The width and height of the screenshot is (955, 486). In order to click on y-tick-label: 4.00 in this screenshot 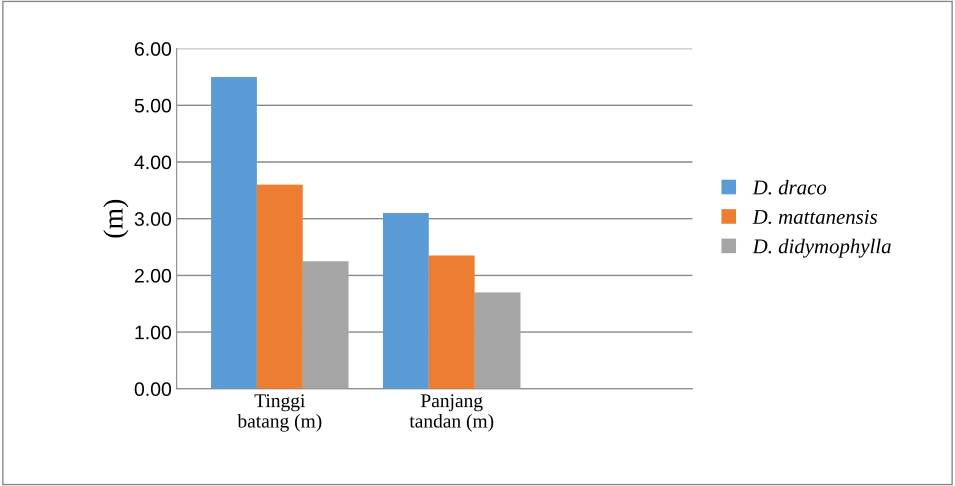, I will do `click(153, 162)`.